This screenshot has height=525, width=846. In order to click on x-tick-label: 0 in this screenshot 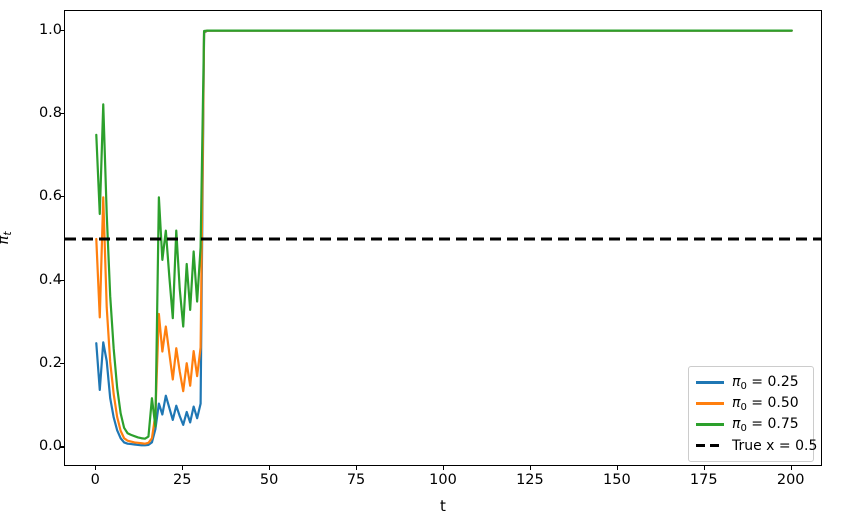, I will do `click(95, 480)`.